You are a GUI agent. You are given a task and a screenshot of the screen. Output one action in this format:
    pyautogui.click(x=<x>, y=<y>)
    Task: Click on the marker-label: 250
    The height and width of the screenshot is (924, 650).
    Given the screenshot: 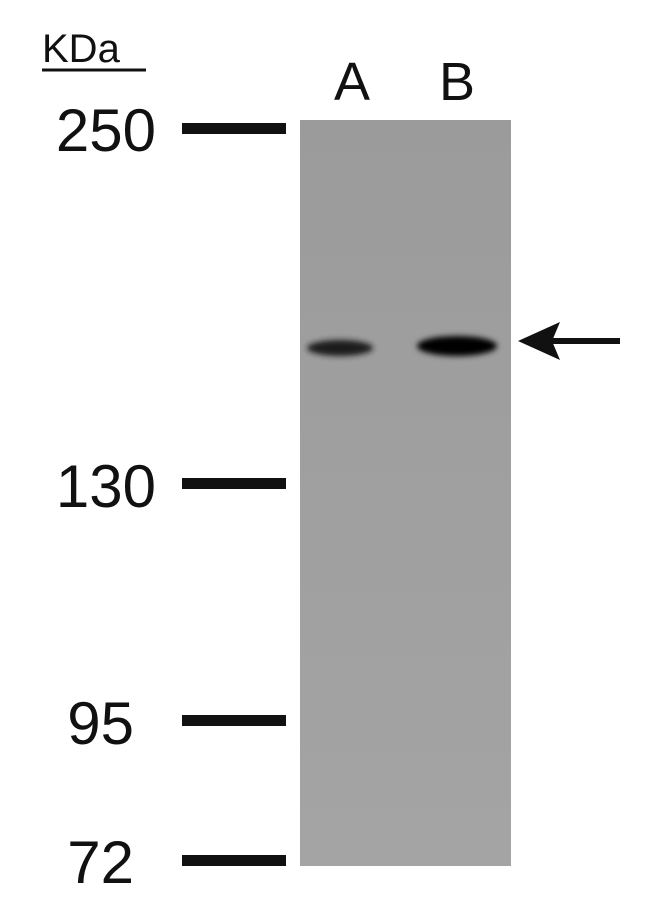 What is the action you would take?
    pyautogui.click(x=106, y=130)
    